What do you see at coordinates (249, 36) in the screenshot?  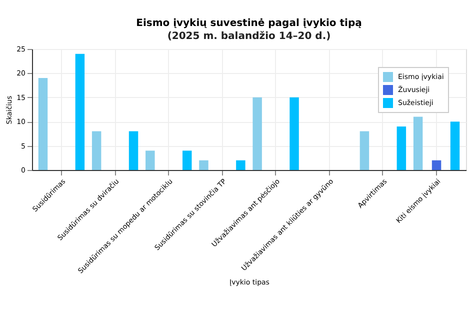 I see `chart-subtitle: (2025 m. balandžio 14–20 d.)` at bounding box center [249, 36].